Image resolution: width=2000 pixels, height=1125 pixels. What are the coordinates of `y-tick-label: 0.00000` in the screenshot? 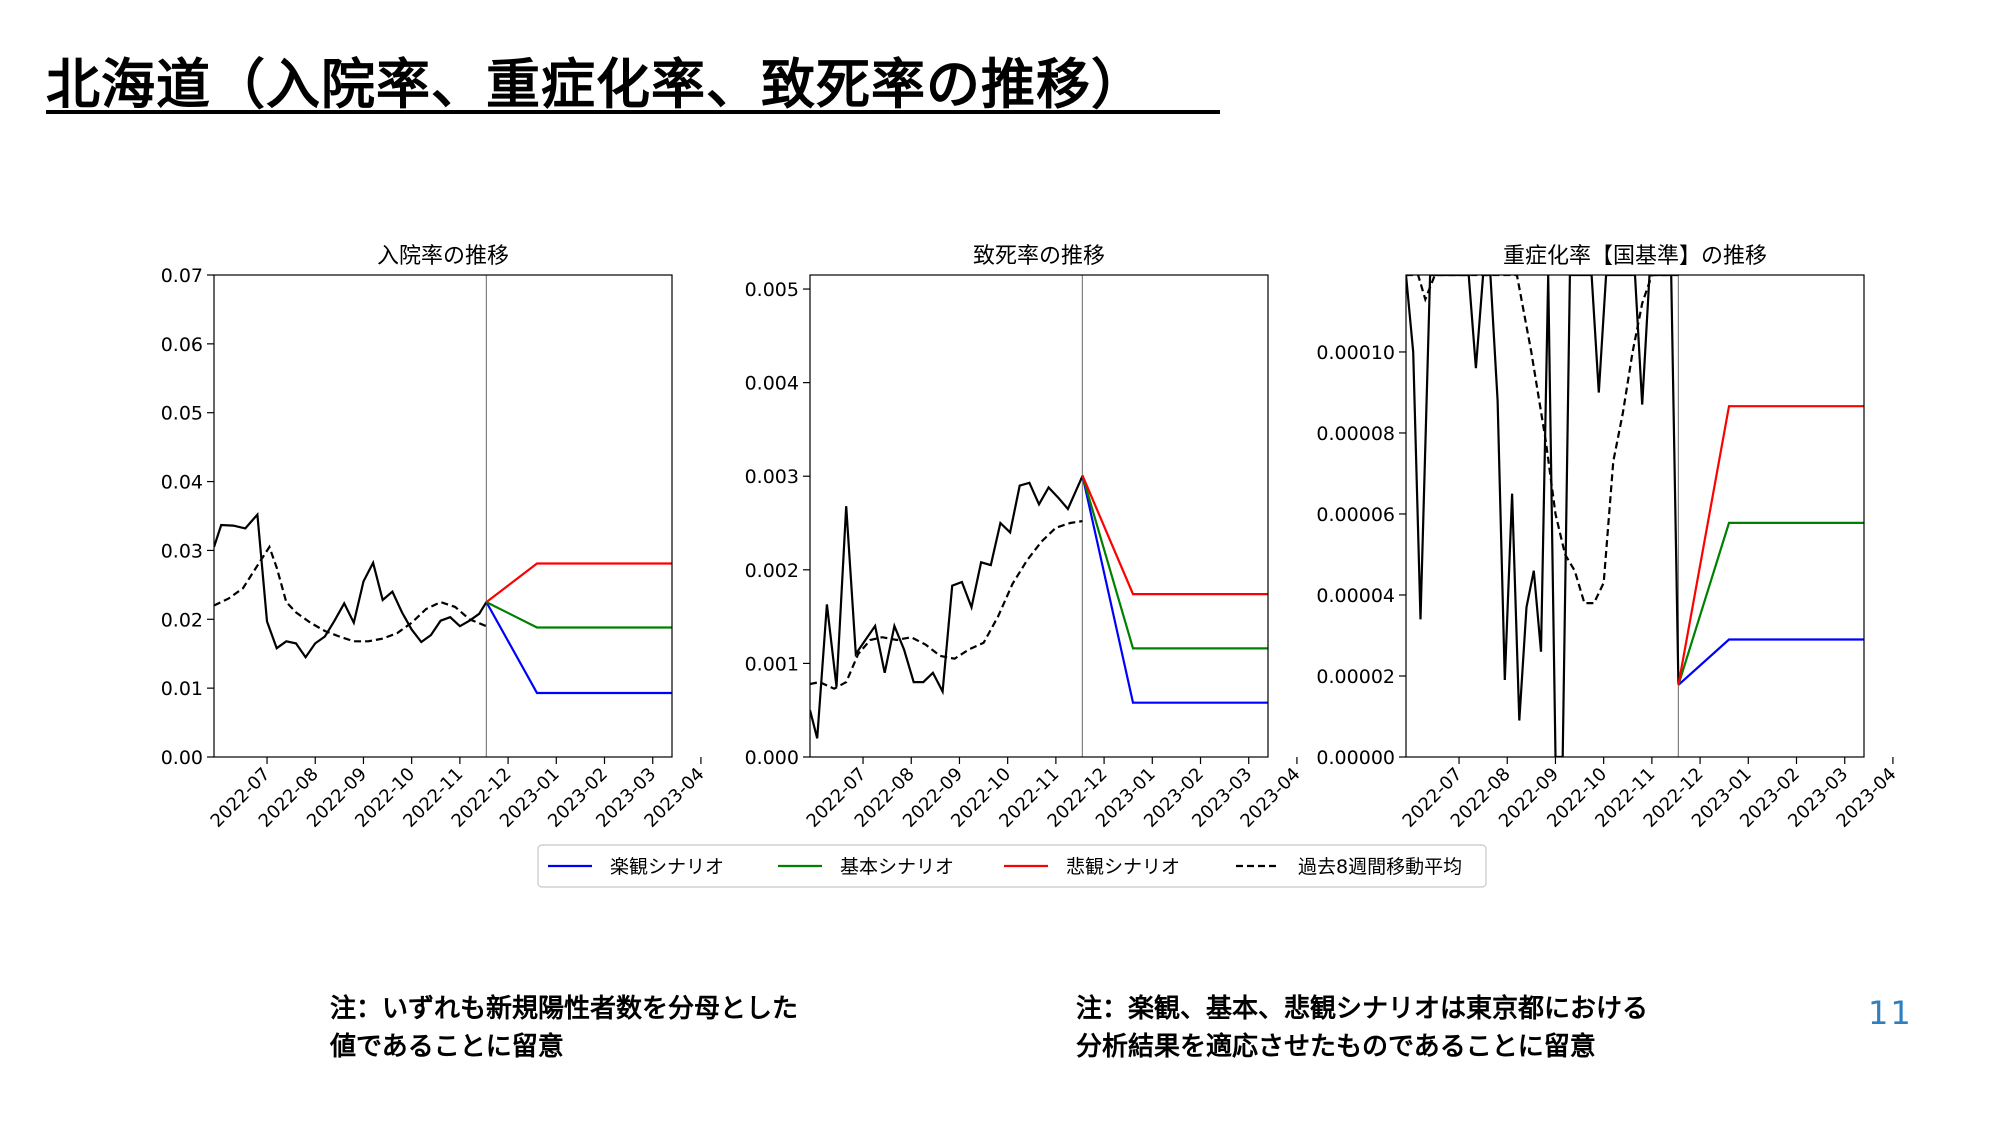 It's located at (1355, 758).